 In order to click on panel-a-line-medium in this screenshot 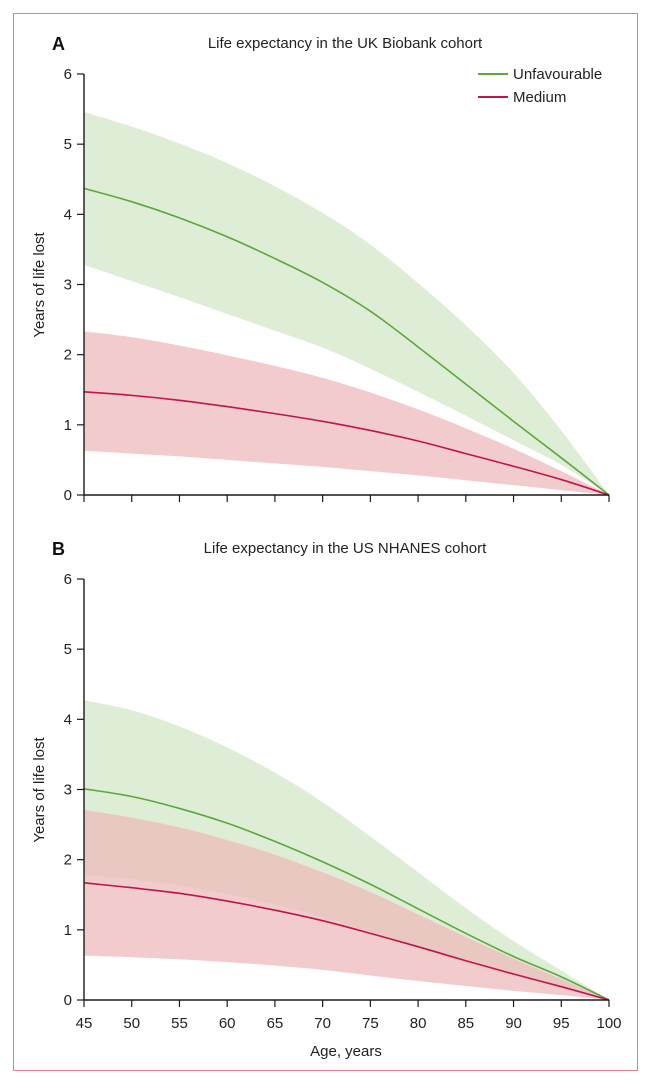, I will do `click(346, 443)`.